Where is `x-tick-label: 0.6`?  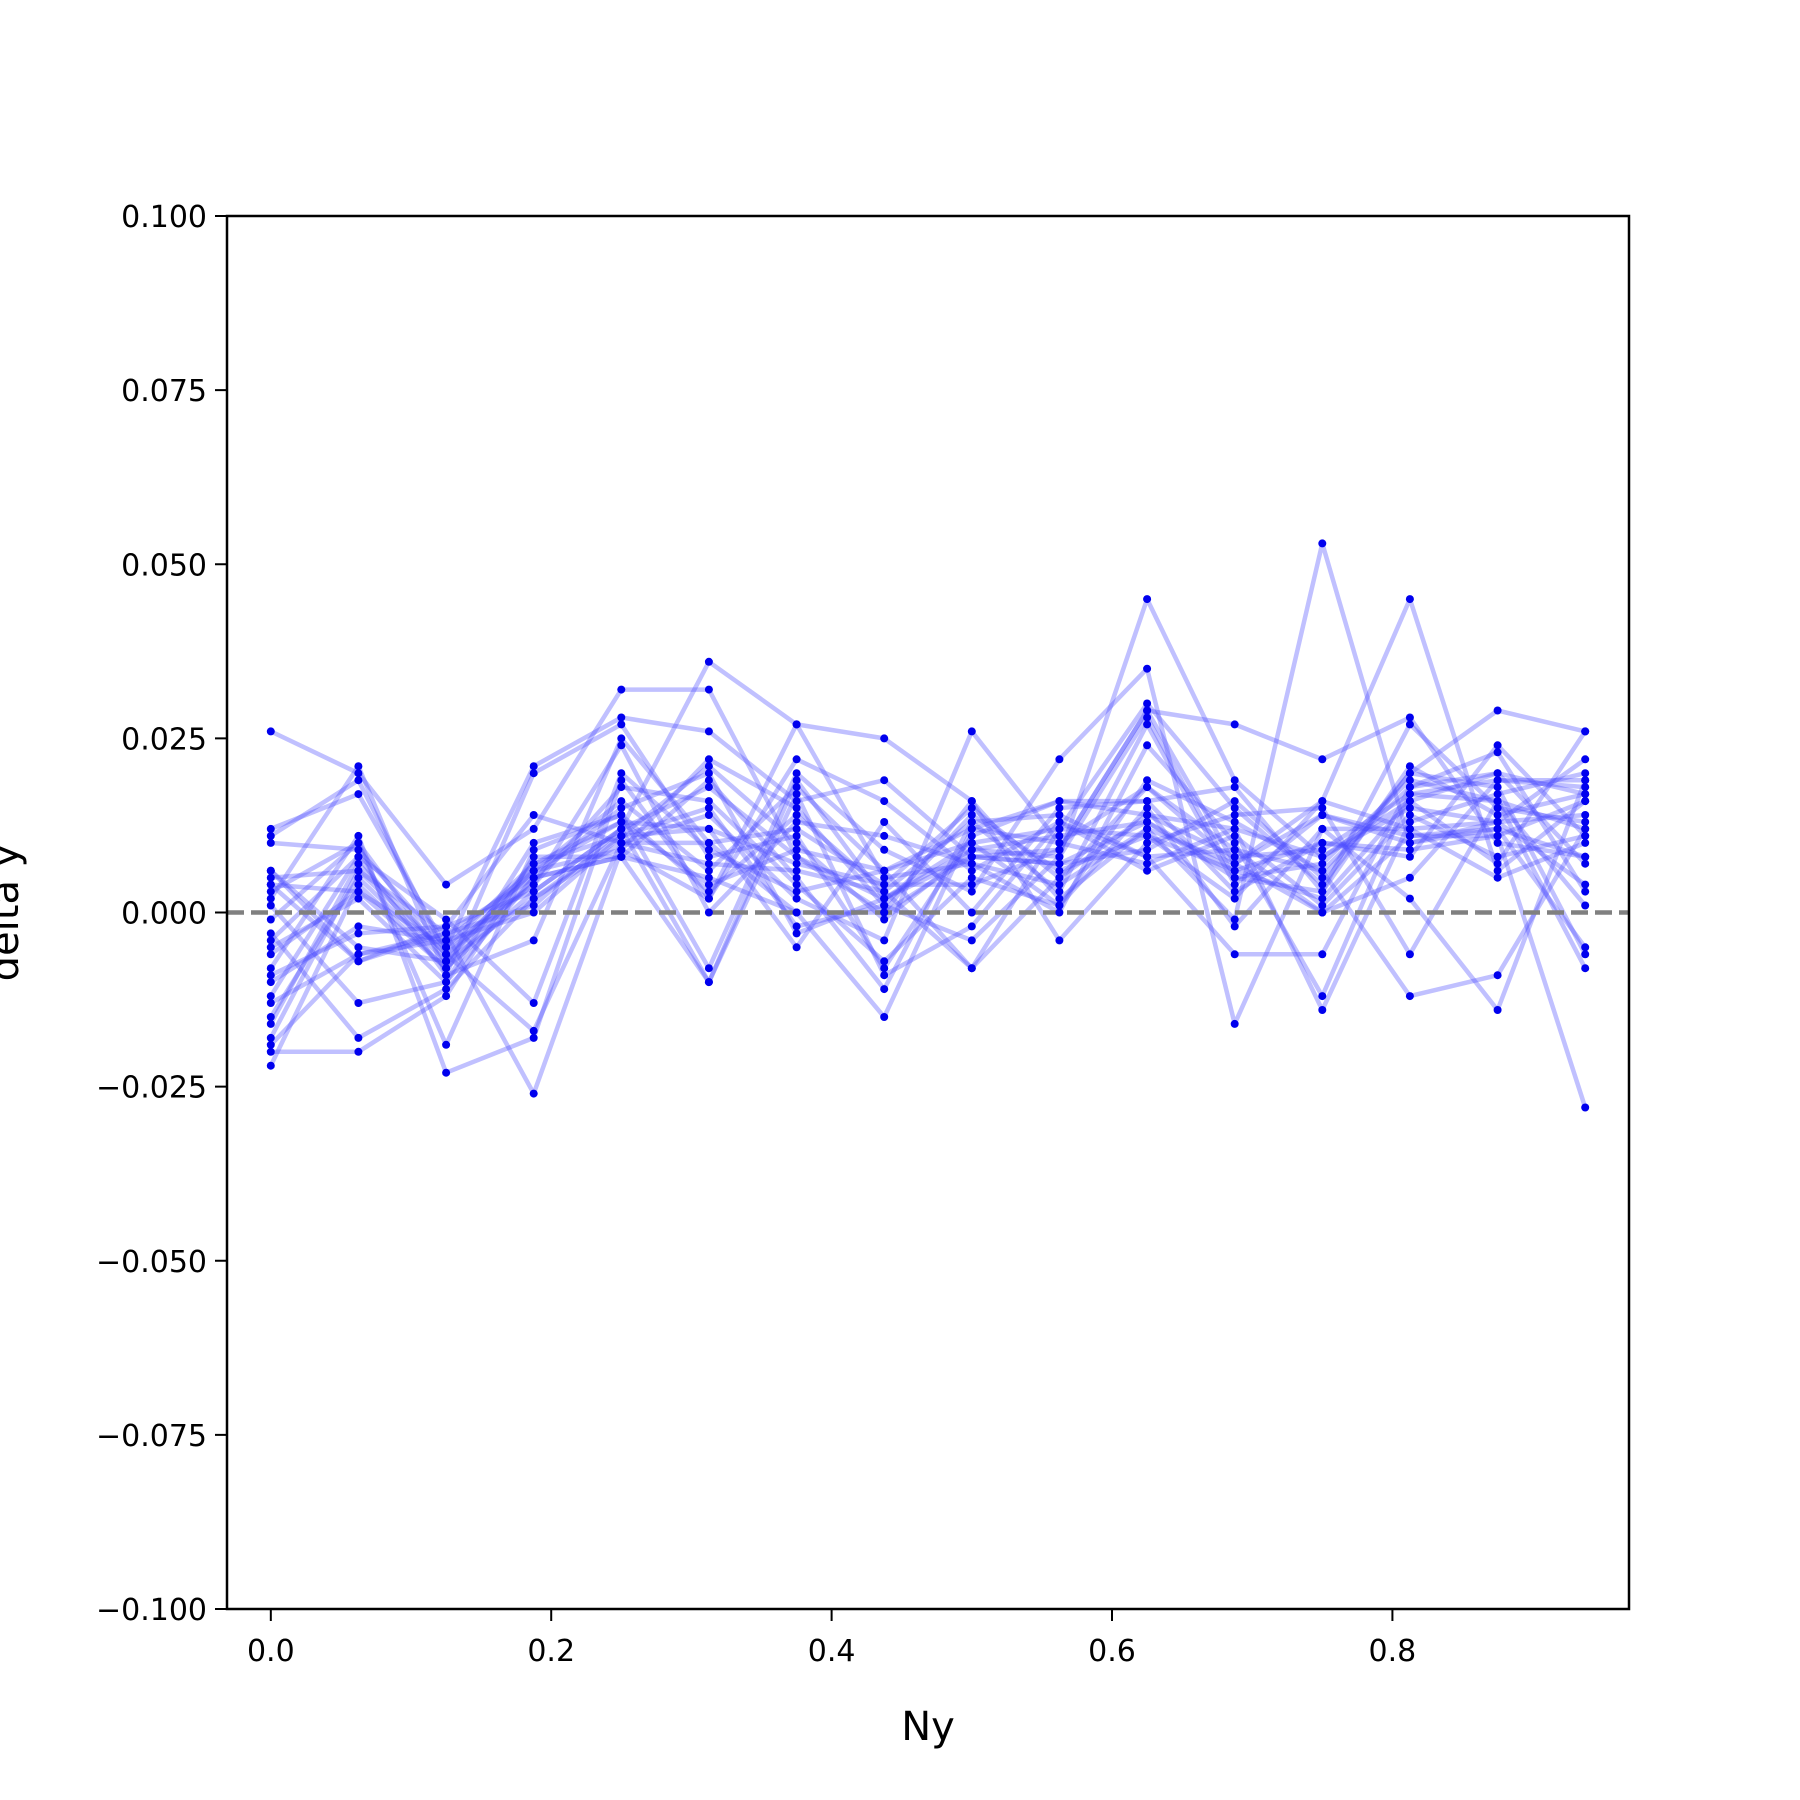 x-tick-label: 0.6 is located at coordinates (1112, 1651).